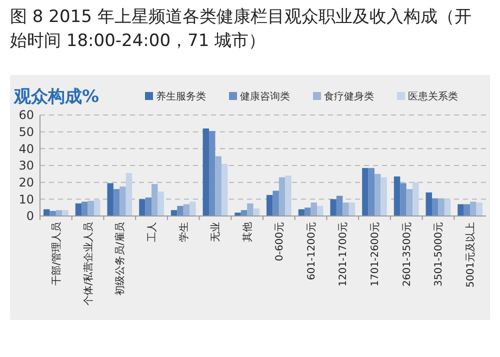 This screenshot has width=500, height=357. What do you see at coordinates (88, 264) in the screenshot?
I see `x-tick-label: 个体/私营企业人员` at bounding box center [88, 264].